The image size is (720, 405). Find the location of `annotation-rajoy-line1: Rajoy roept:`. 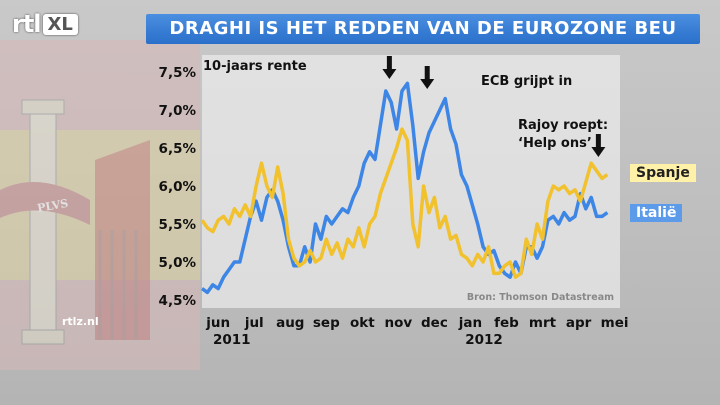

annotation-rajoy-line1: Rajoy roept: is located at coordinates (563, 125).